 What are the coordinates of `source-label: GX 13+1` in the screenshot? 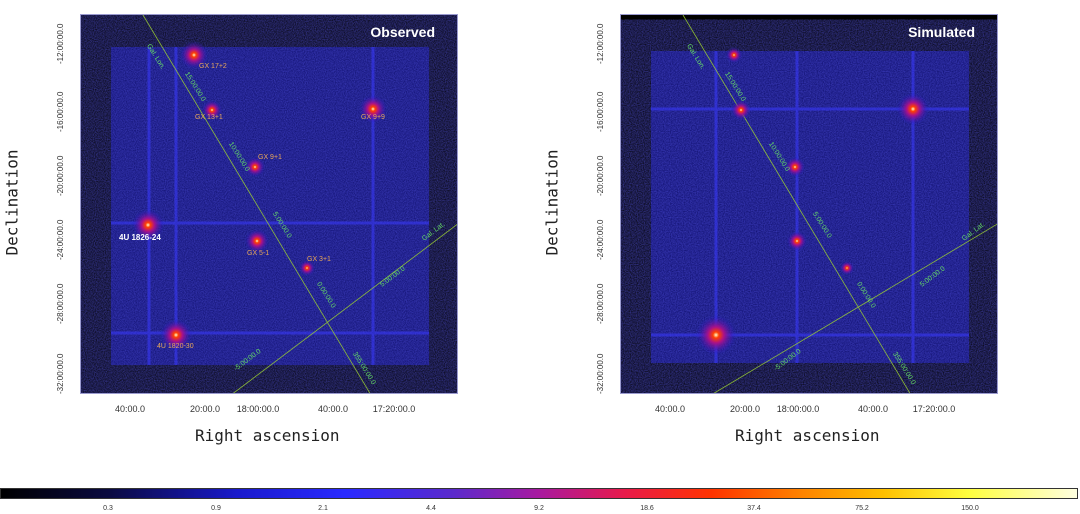 It's located at (209, 117).